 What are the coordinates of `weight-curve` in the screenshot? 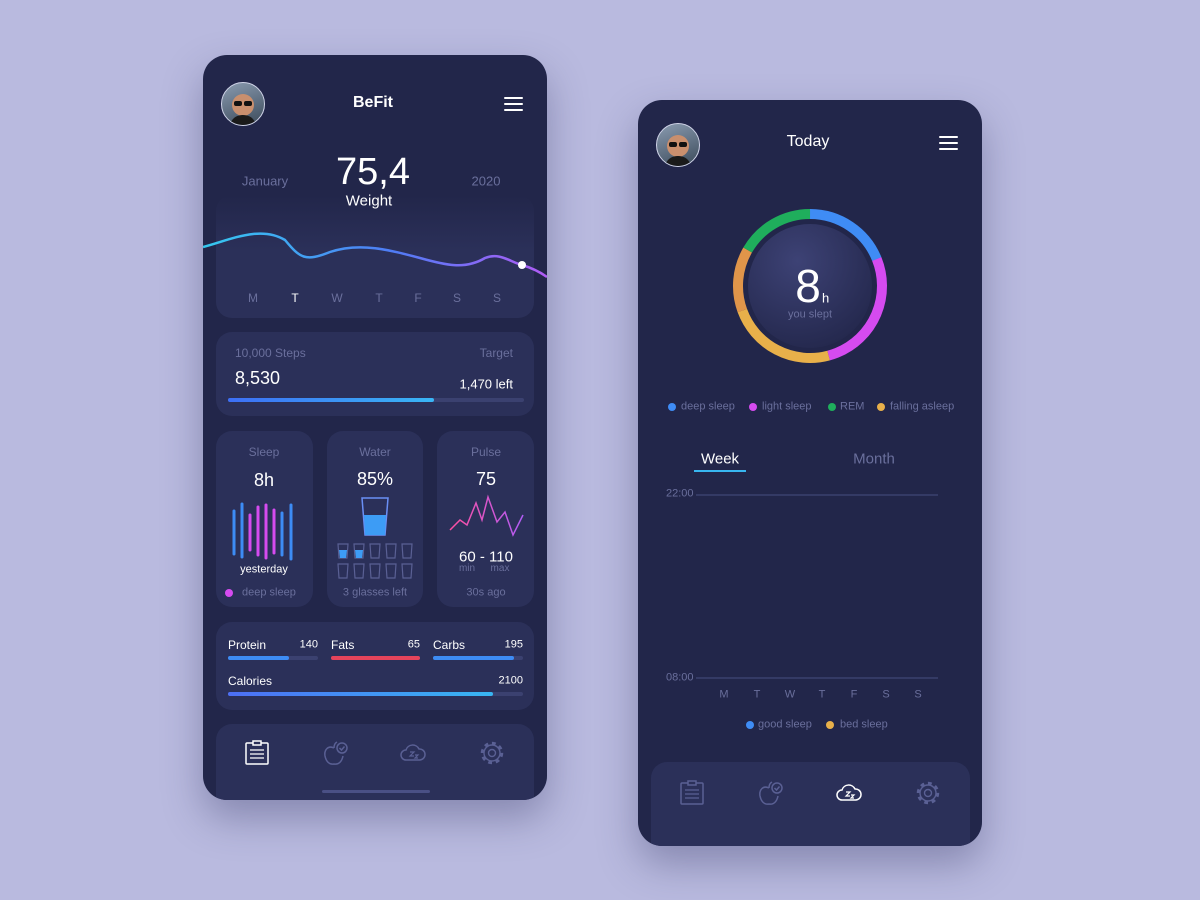 It's located at (375, 255).